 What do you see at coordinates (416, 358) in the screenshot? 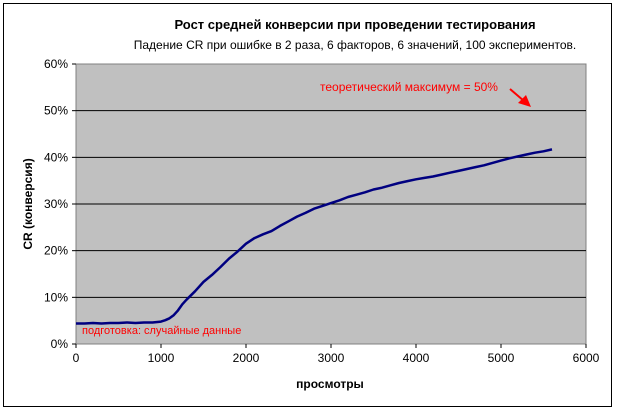
I see `x-tick-label: 4000` at bounding box center [416, 358].